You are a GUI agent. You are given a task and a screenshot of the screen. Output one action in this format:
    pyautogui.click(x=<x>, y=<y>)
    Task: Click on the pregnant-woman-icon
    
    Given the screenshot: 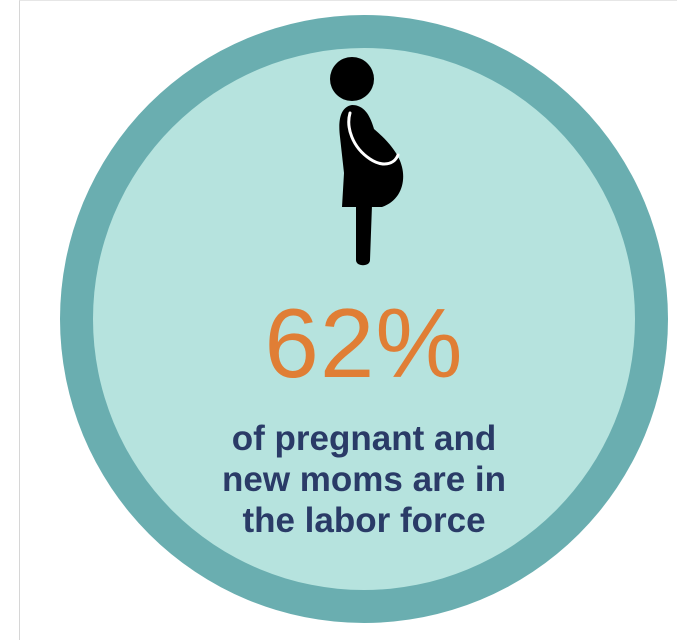 What is the action you would take?
    pyautogui.click(x=367, y=161)
    